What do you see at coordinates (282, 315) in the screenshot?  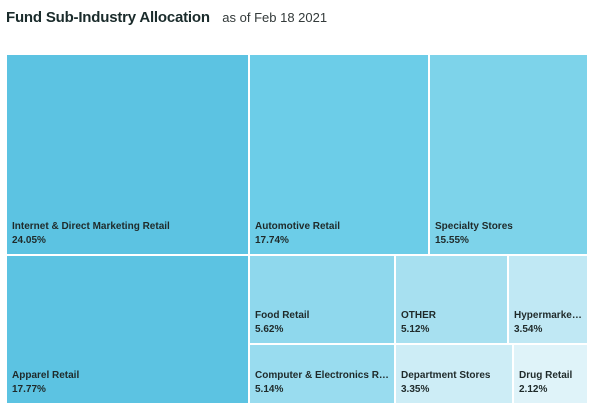 I see `tile-name: Food Retail` at bounding box center [282, 315].